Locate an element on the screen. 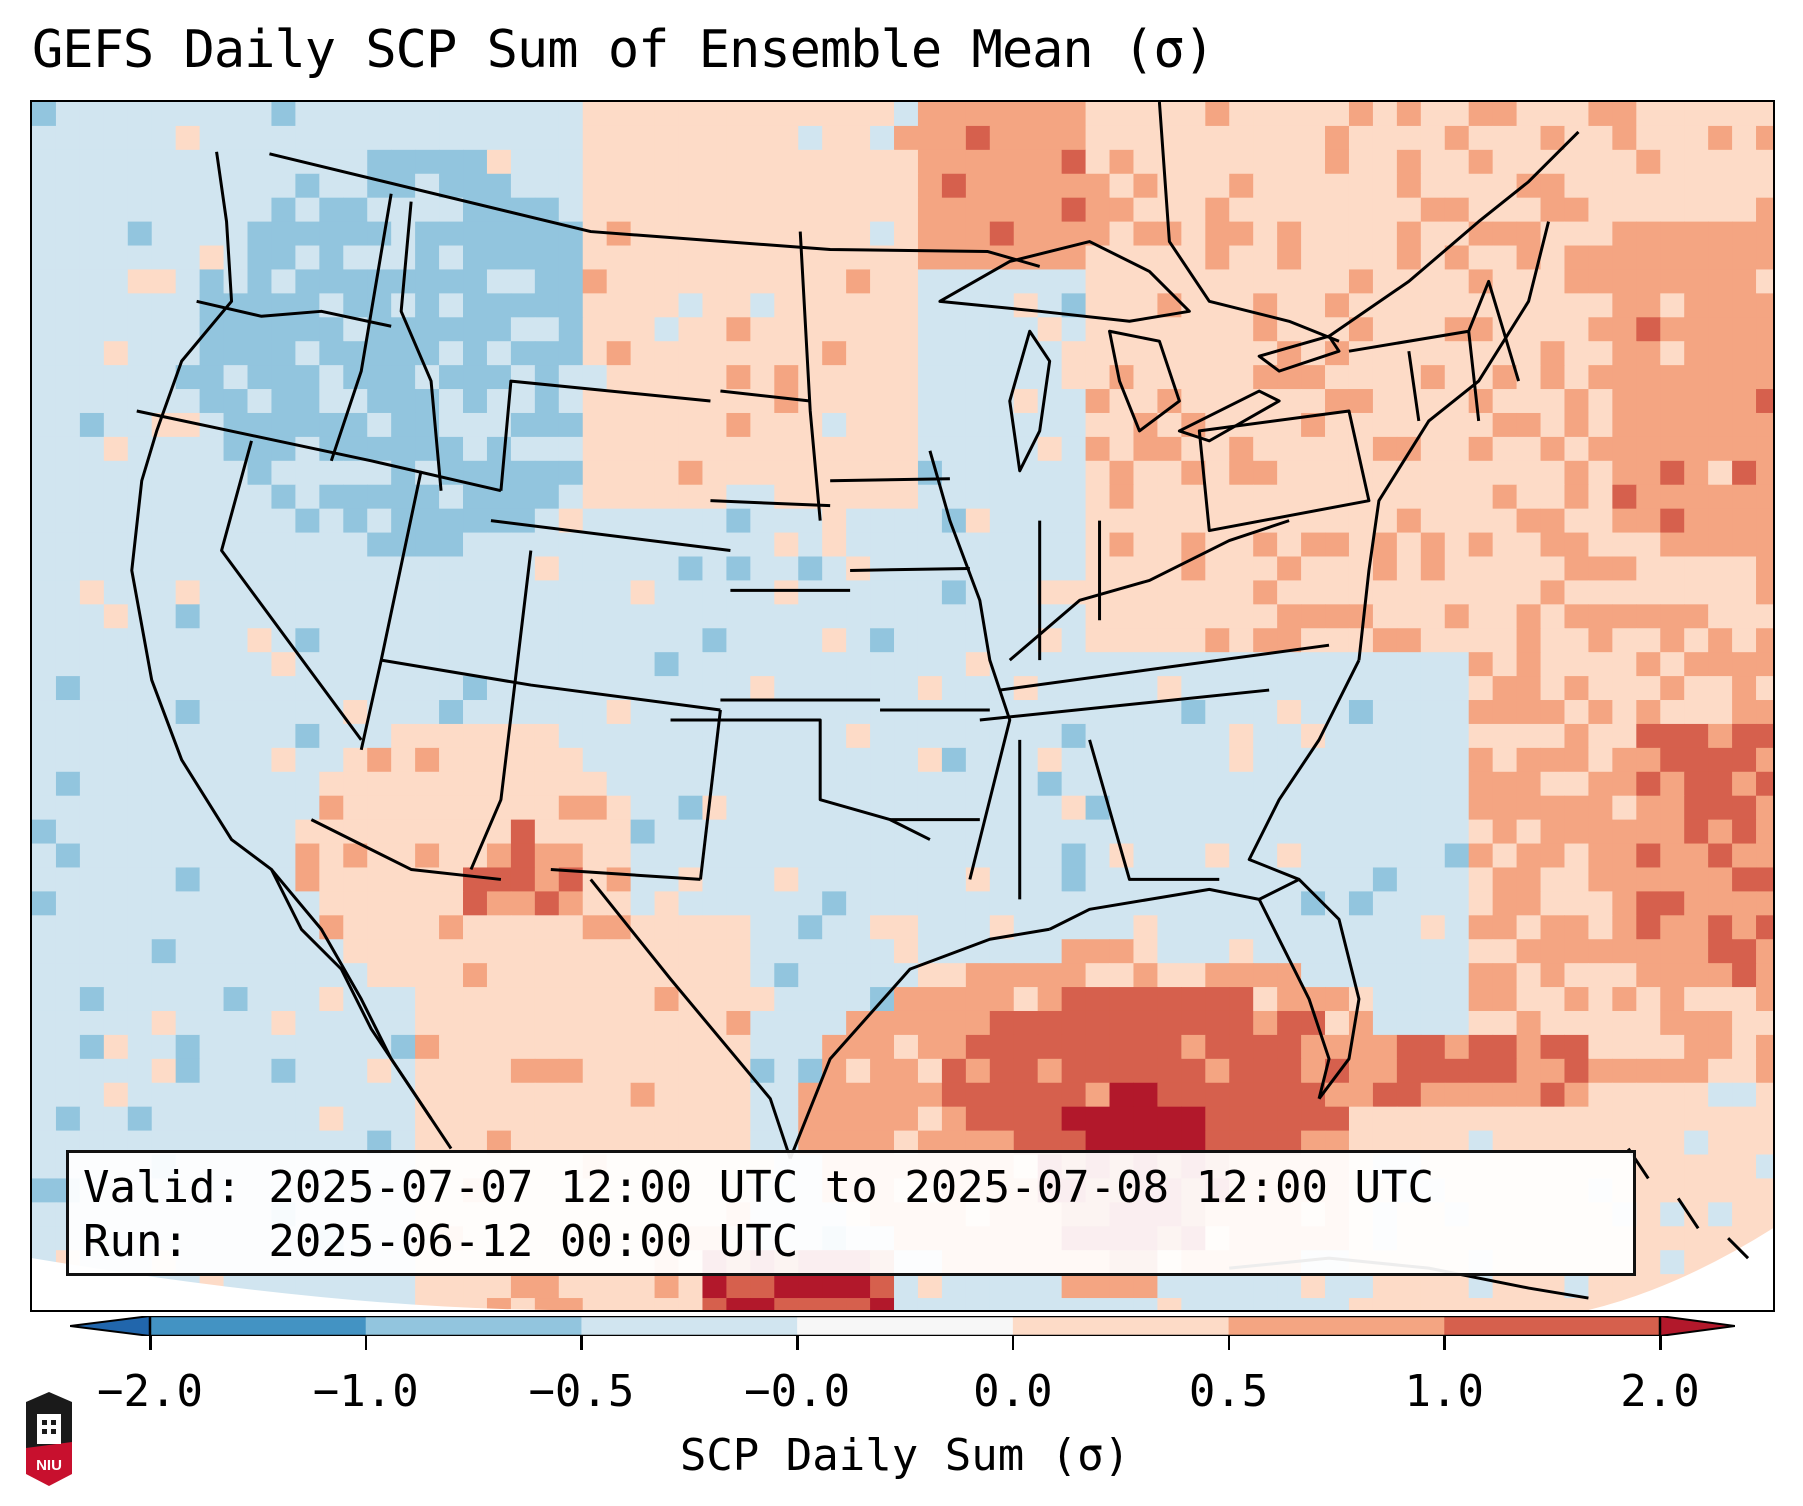 Image resolution: width=1803 pixels, height=1506 pixels. colorbar-segment is located at coordinates (905, 1326).